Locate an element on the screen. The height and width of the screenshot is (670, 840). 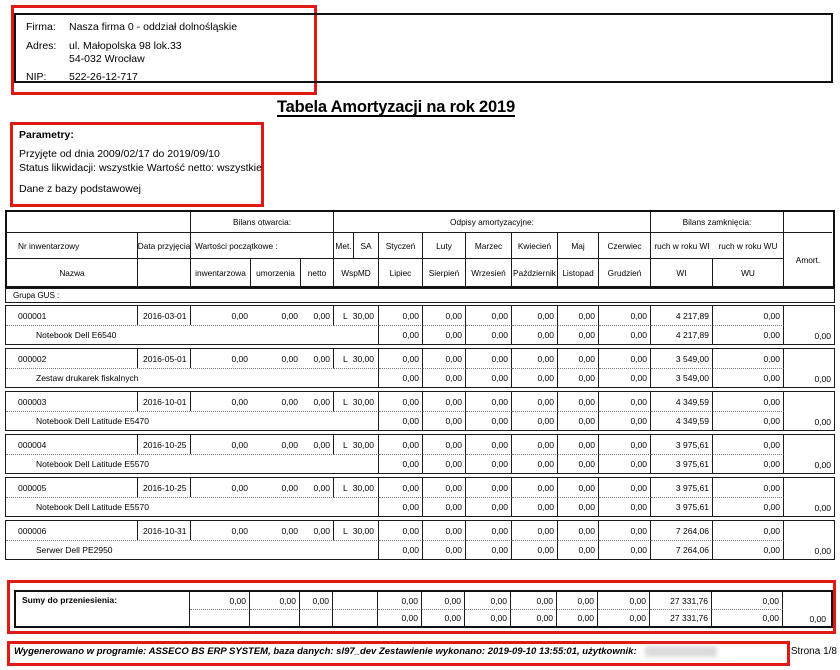
row-wi: 7 264,06 is located at coordinates (682, 549).